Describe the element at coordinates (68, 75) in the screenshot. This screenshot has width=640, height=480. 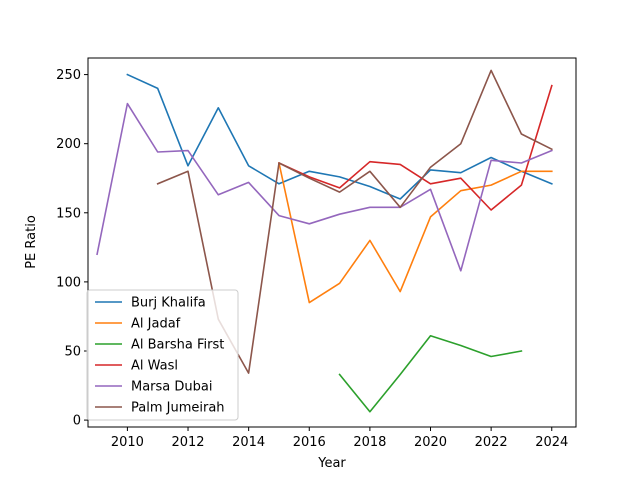
I see `y-tick-label: 250` at that location.